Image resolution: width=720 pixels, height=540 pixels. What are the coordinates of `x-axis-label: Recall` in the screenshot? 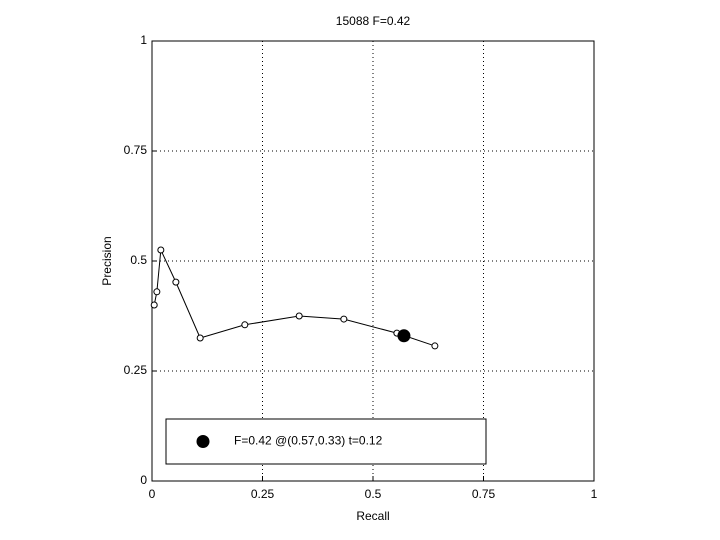 It's located at (372, 516).